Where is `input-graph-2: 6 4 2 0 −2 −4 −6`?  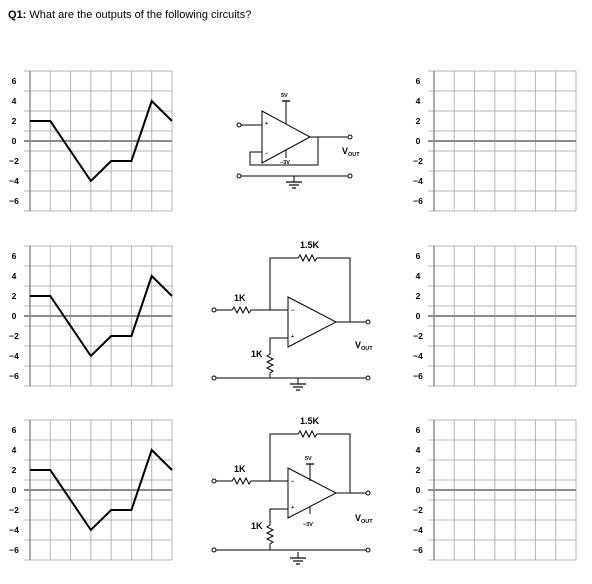
input-graph-2: 6 4 2 0 −2 −4 −6 is located at coordinates (91, 316).